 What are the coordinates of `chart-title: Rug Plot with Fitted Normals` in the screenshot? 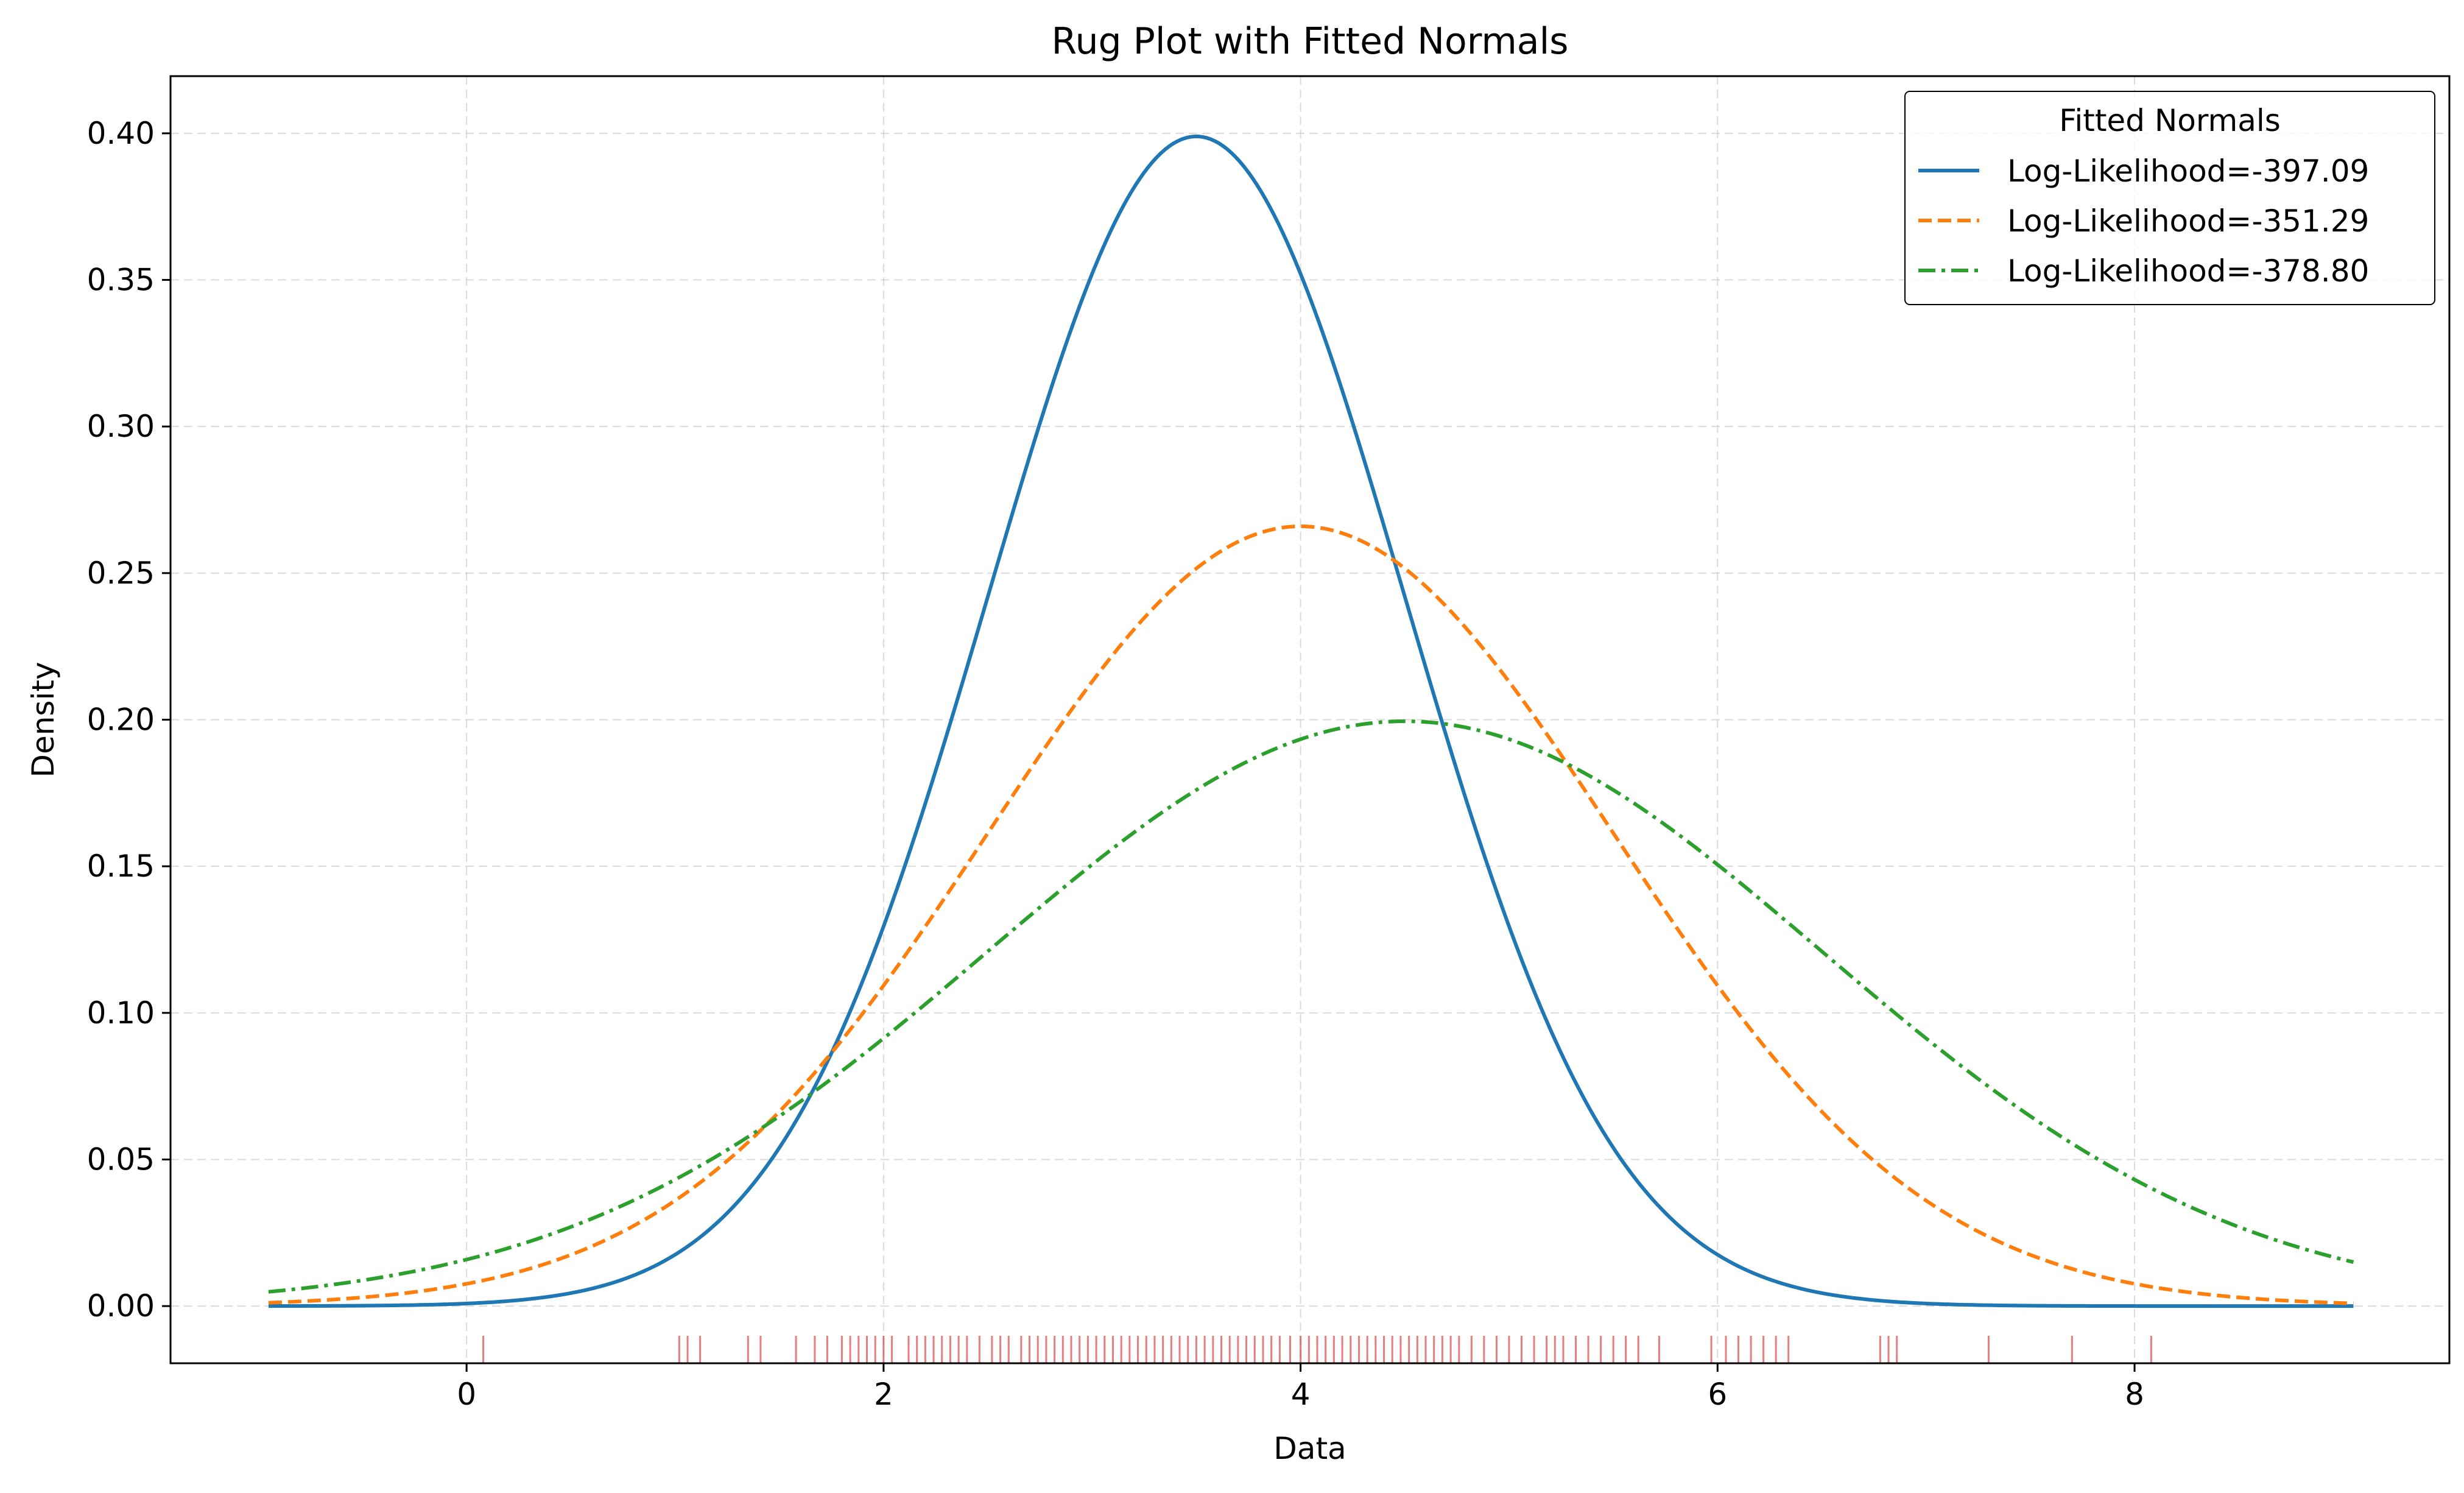 It's located at (1310, 41).